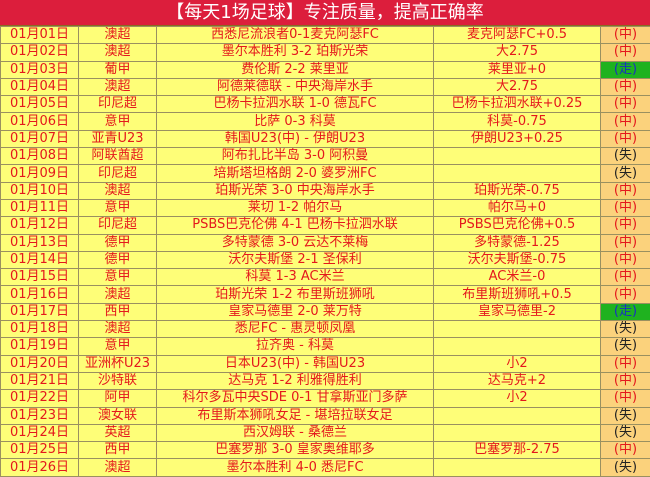 Image resolution: width=650 pixels, height=477 pixels. Describe the element at coordinates (40, 173) in the screenshot. I see `date-cell: 01月09日` at that location.